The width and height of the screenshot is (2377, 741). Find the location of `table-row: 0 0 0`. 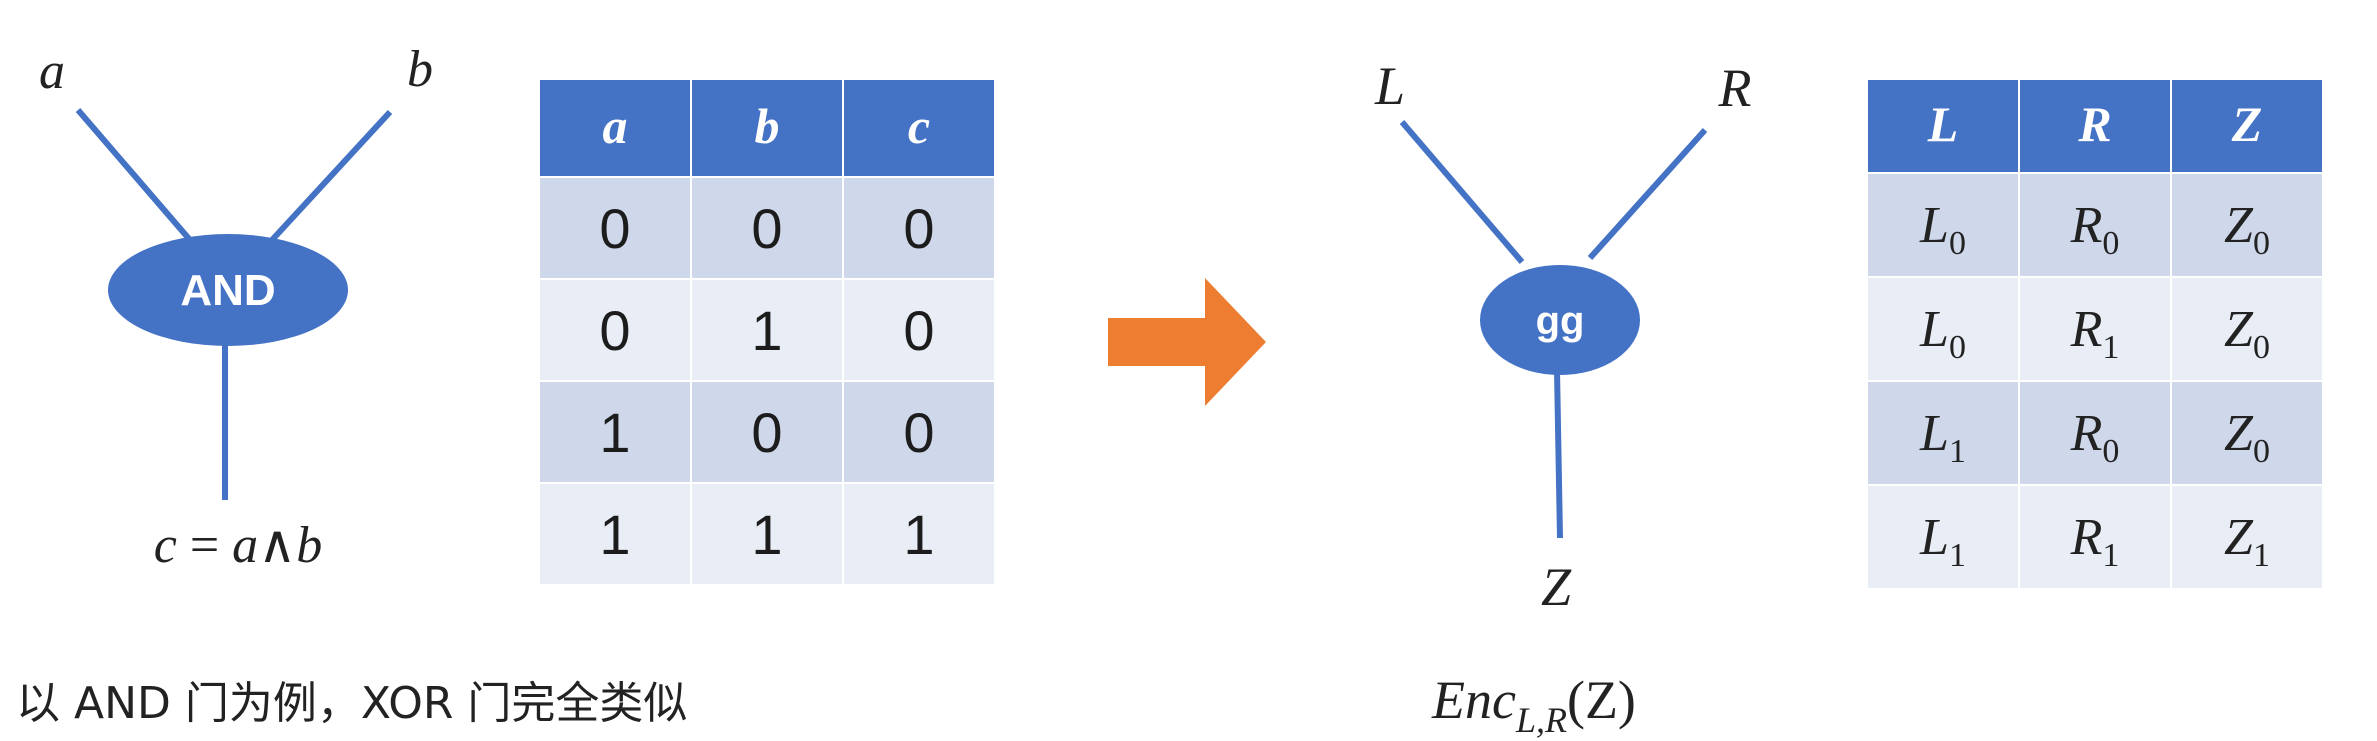

table-row: 0 0 0 is located at coordinates (767, 228).